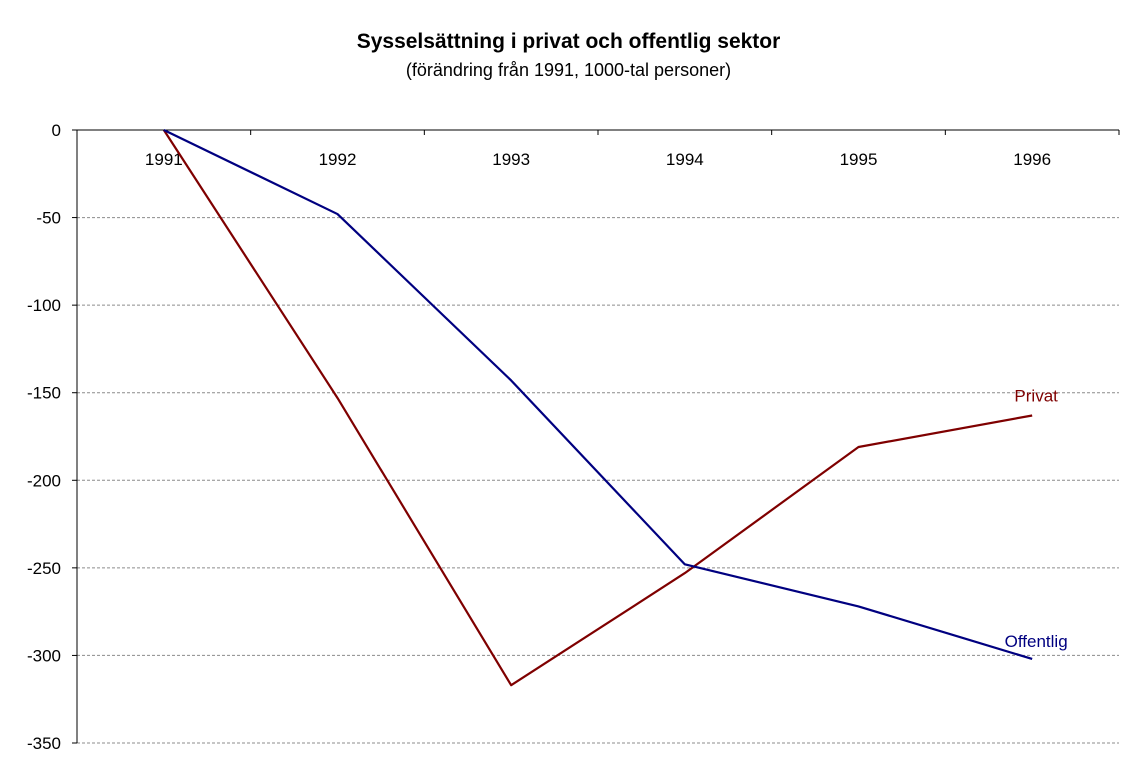  Describe the element at coordinates (44, 480) in the screenshot. I see `y-tick-label: -200` at that location.